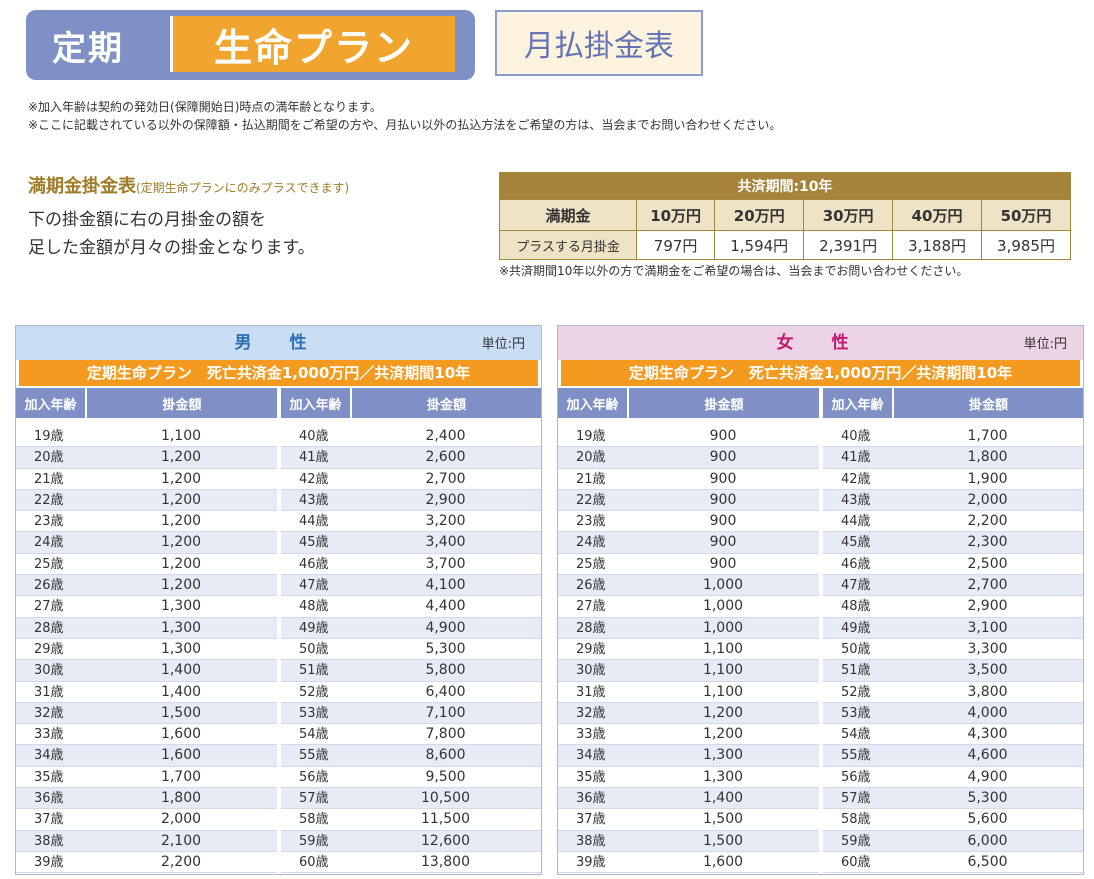 The image size is (1094, 879). What do you see at coordinates (171, 248) in the screenshot?
I see `maturity-desc-line: 足した金額が月々の掛金となります。` at bounding box center [171, 248].